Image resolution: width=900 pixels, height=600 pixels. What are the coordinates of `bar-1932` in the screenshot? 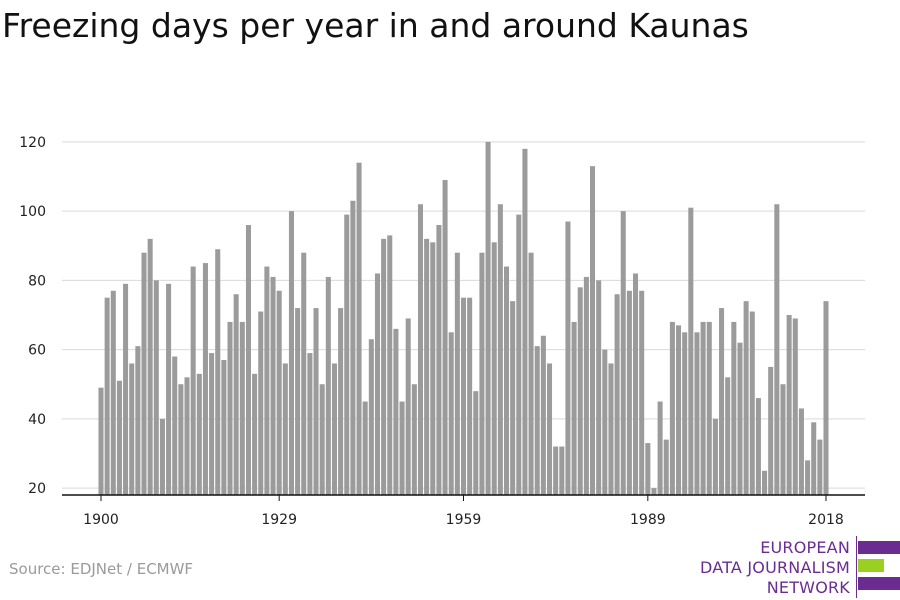 It's located at (298, 401).